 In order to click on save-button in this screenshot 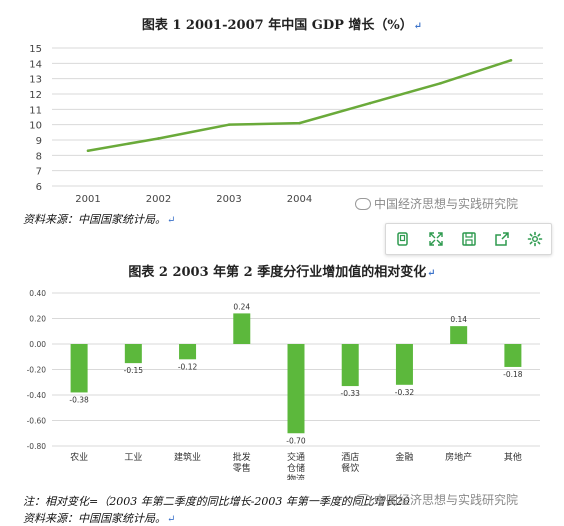, I will do `click(469, 239)`.